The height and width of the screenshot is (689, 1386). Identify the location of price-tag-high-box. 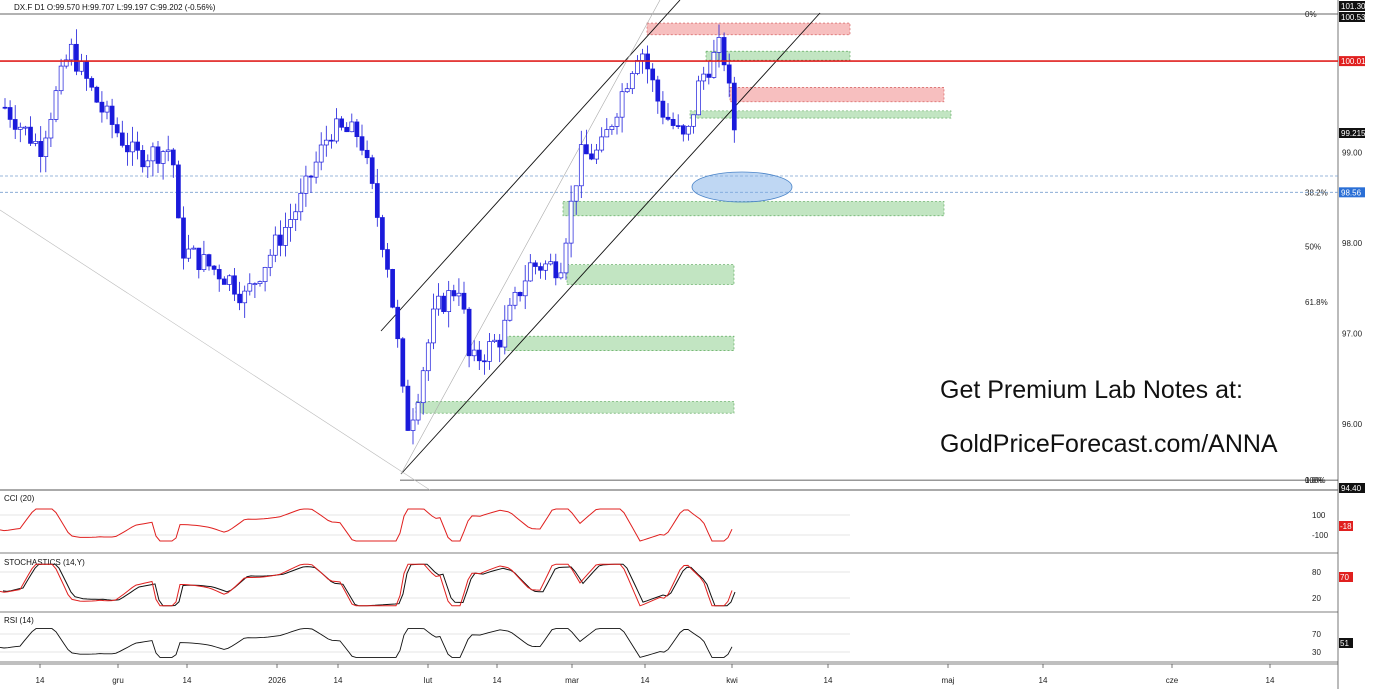
(1352, 6).